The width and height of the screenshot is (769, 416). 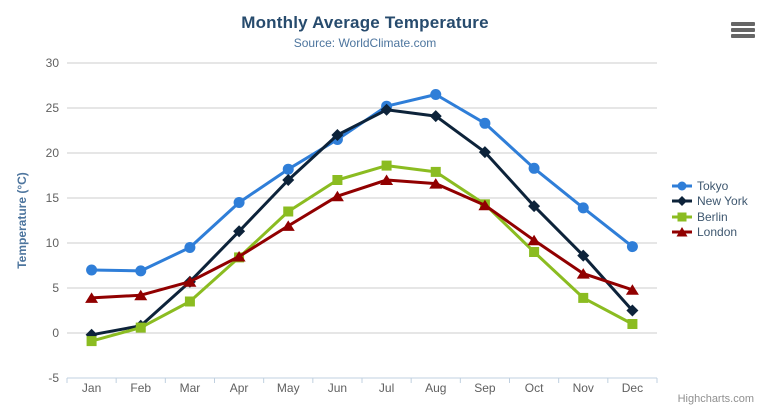 What do you see at coordinates (485, 388) in the screenshot?
I see `x-axis-label: Sep` at bounding box center [485, 388].